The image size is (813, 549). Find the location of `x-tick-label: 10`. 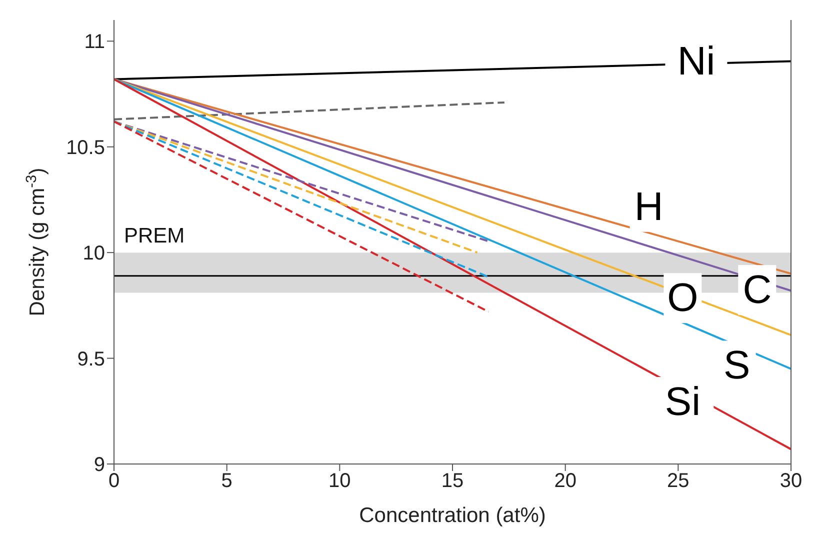

x-tick-label: 10 is located at coordinates (339, 481).